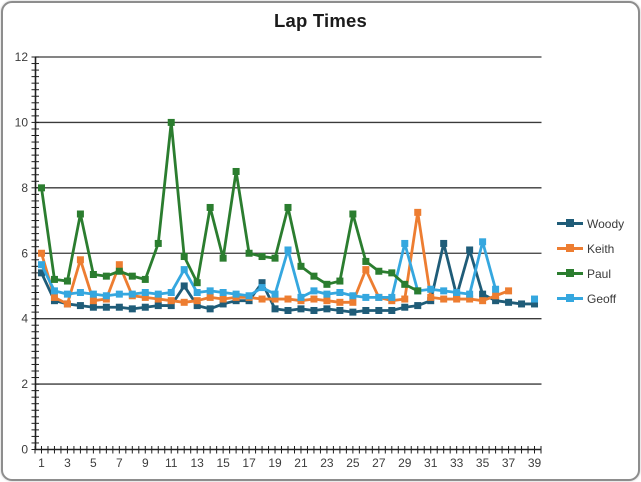 This screenshot has height=482, width=641. I want to click on svg-text: 29, so click(405, 463).